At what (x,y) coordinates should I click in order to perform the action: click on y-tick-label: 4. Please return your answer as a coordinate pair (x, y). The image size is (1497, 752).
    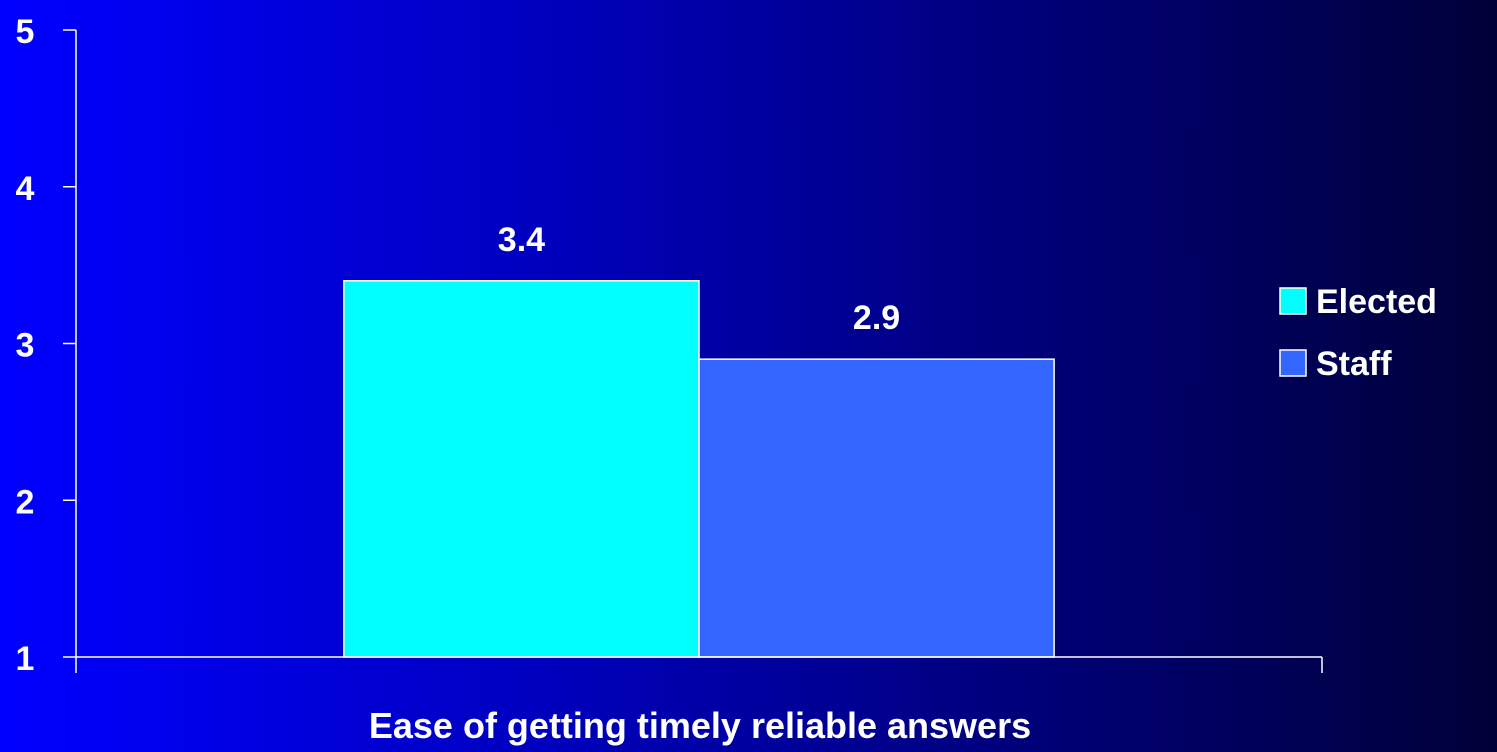
    Looking at the image, I should click on (25, 189).